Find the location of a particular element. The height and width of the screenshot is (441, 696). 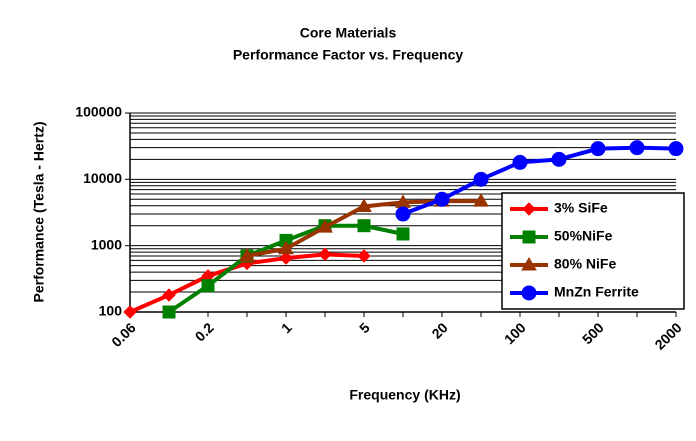

chart-subtitle: Performance Factor vs. Frequency is located at coordinates (348, 55).